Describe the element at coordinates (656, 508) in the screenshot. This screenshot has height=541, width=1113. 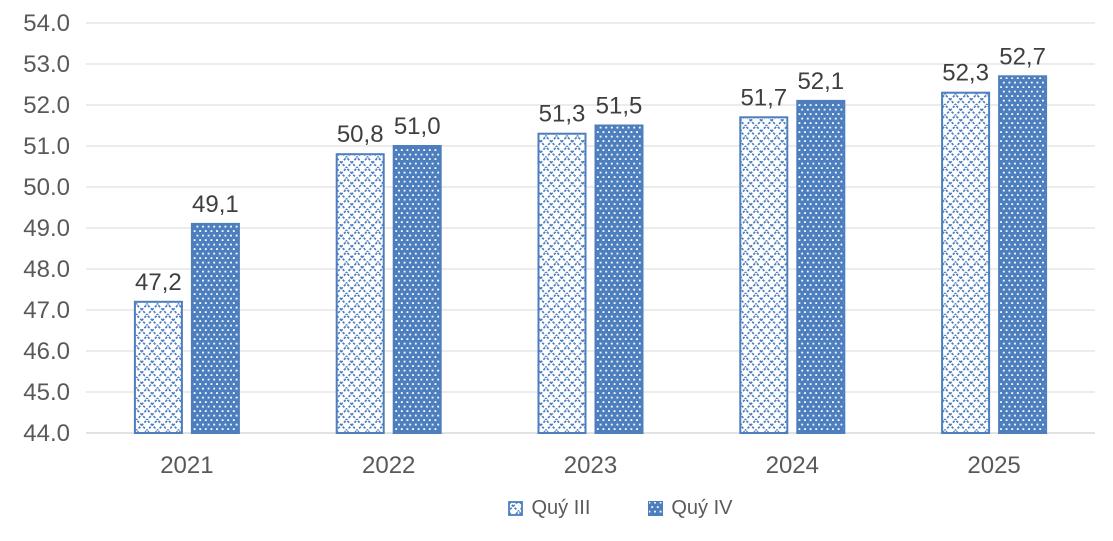
I see `legend-swatch-dots-icon` at that location.